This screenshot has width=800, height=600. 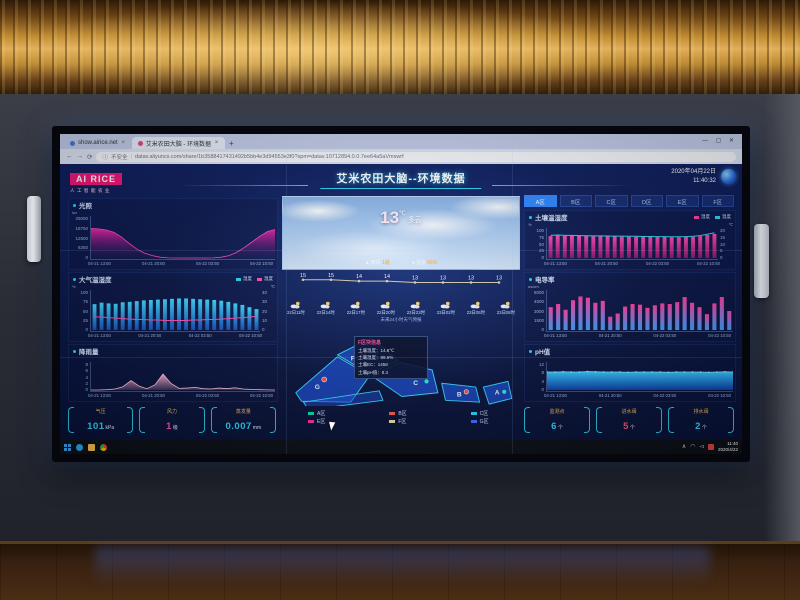 What do you see at coordinates (86, 371) in the screenshot?
I see `y-tick: 6` at bounding box center [86, 371].